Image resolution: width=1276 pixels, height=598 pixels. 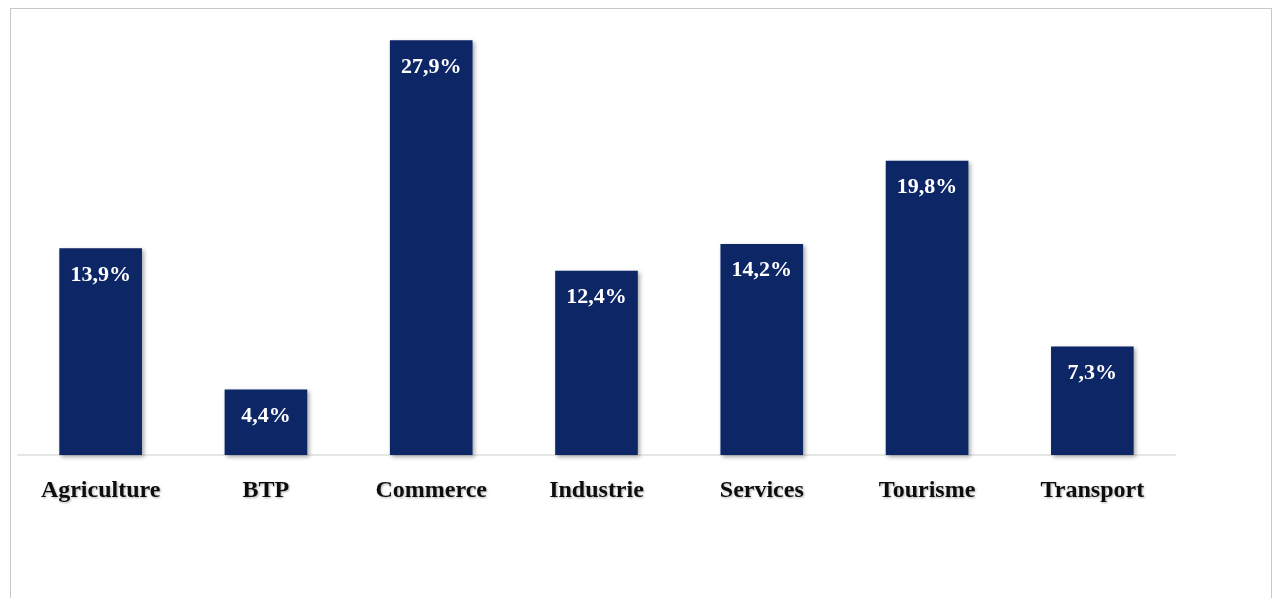 I want to click on data-label: 12,4%, so click(x=596, y=296).